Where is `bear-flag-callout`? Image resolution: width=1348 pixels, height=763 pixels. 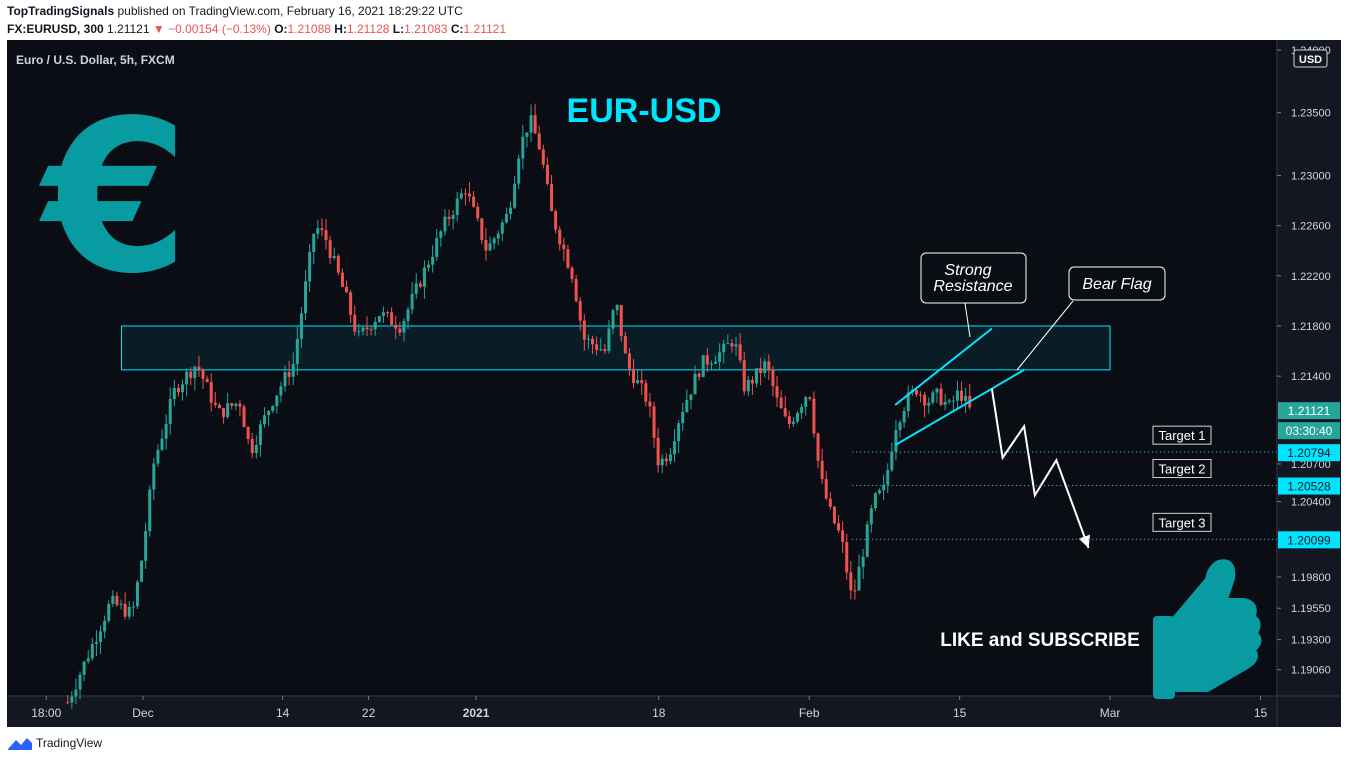 bear-flag-callout is located at coordinates (1117, 283).